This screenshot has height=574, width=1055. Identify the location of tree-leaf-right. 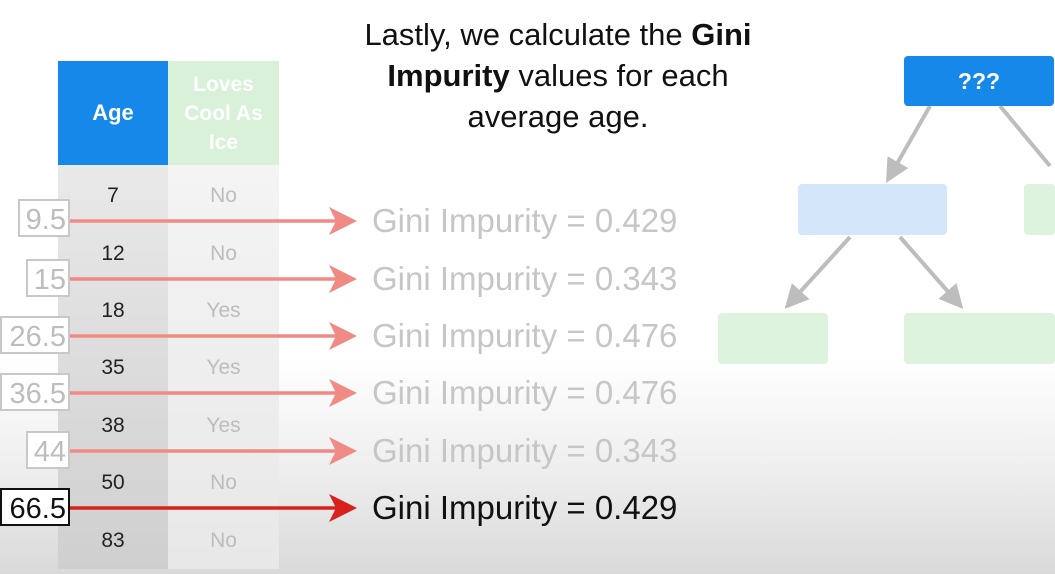
(1039, 209).